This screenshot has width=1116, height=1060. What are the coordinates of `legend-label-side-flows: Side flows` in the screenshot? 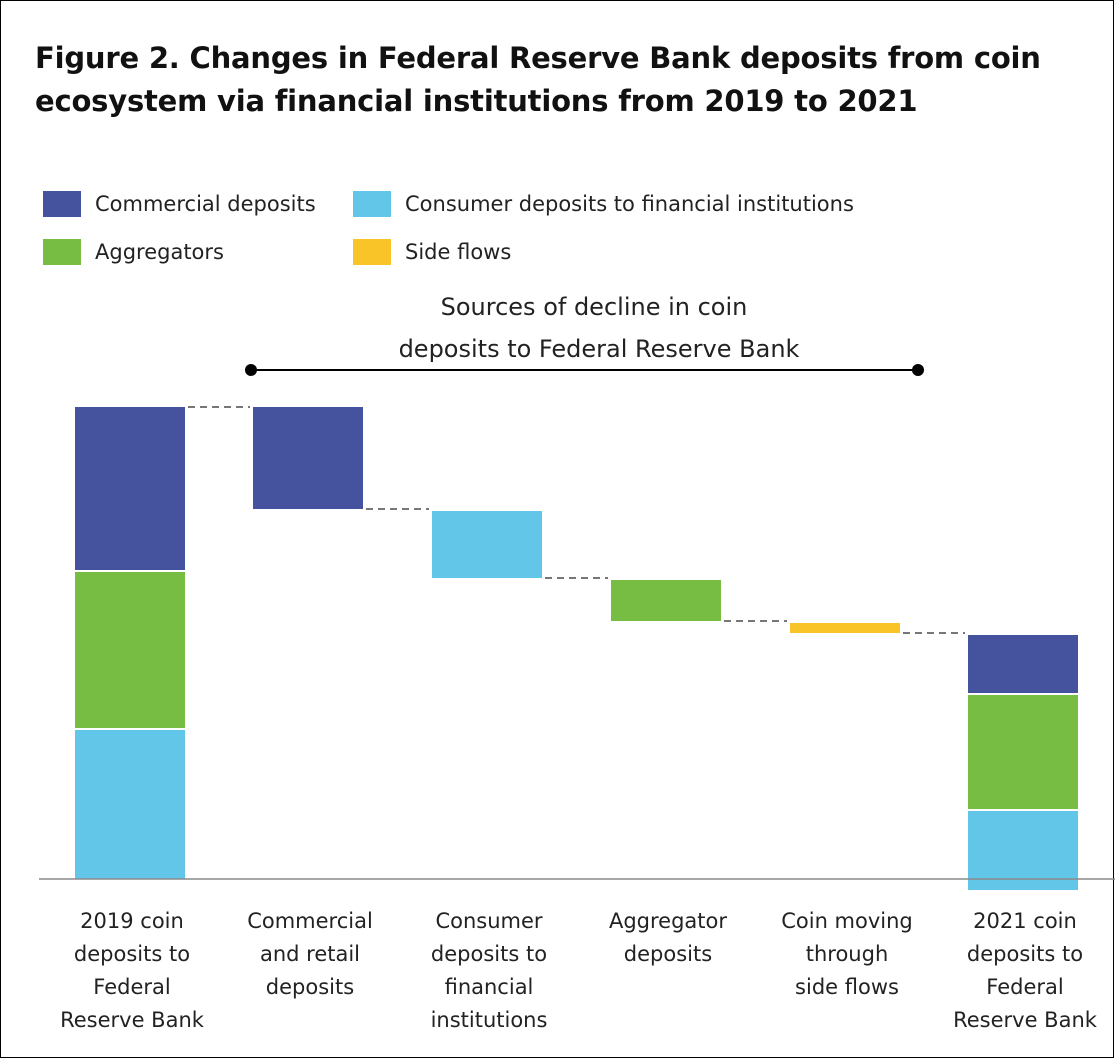 It's located at (458, 252).